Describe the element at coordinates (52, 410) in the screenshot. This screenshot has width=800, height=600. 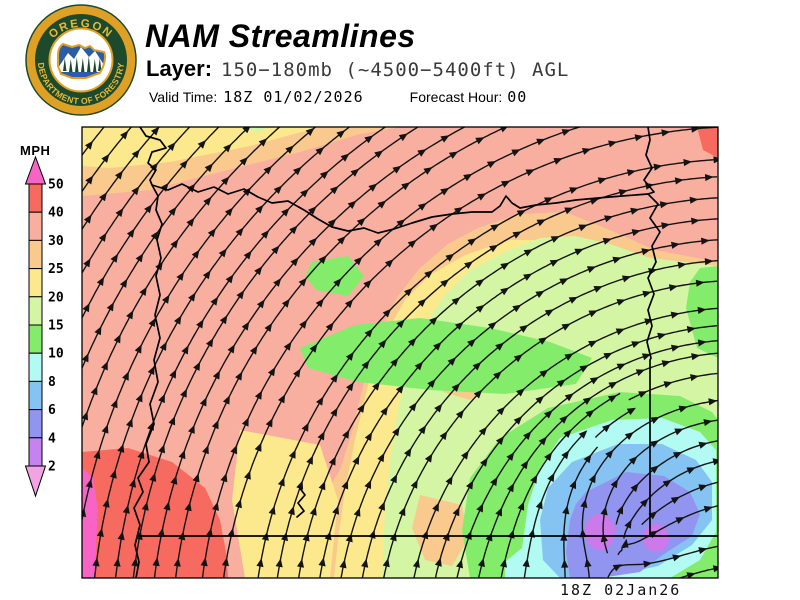
I see `legend-tick-label: 6` at that location.